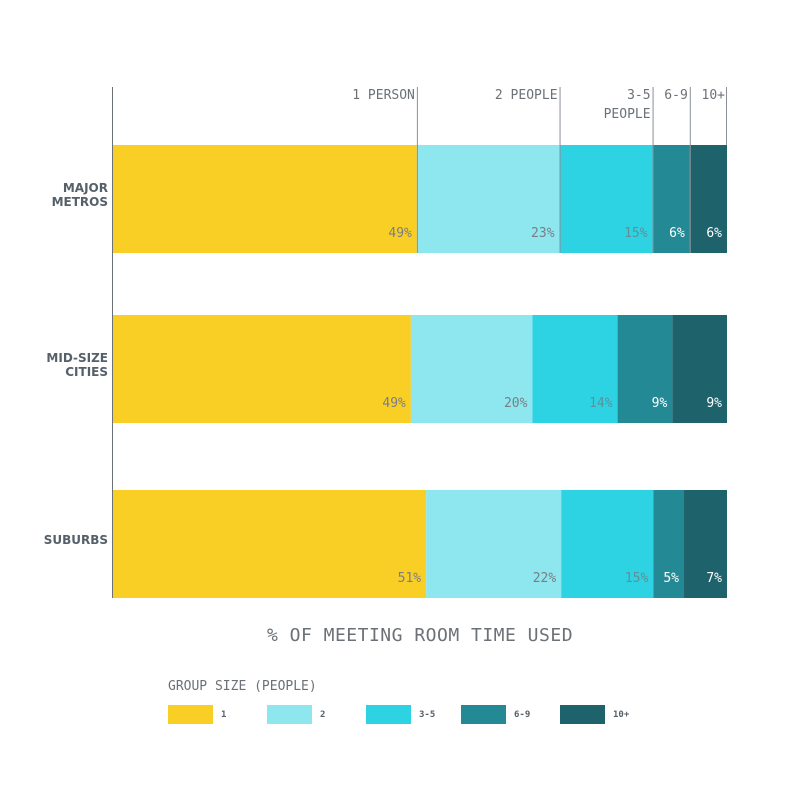  What do you see at coordinates (660, 403) in the screenshot?
I see `data-label-row1-6-9: 9%` at bounding box center [660, 403].